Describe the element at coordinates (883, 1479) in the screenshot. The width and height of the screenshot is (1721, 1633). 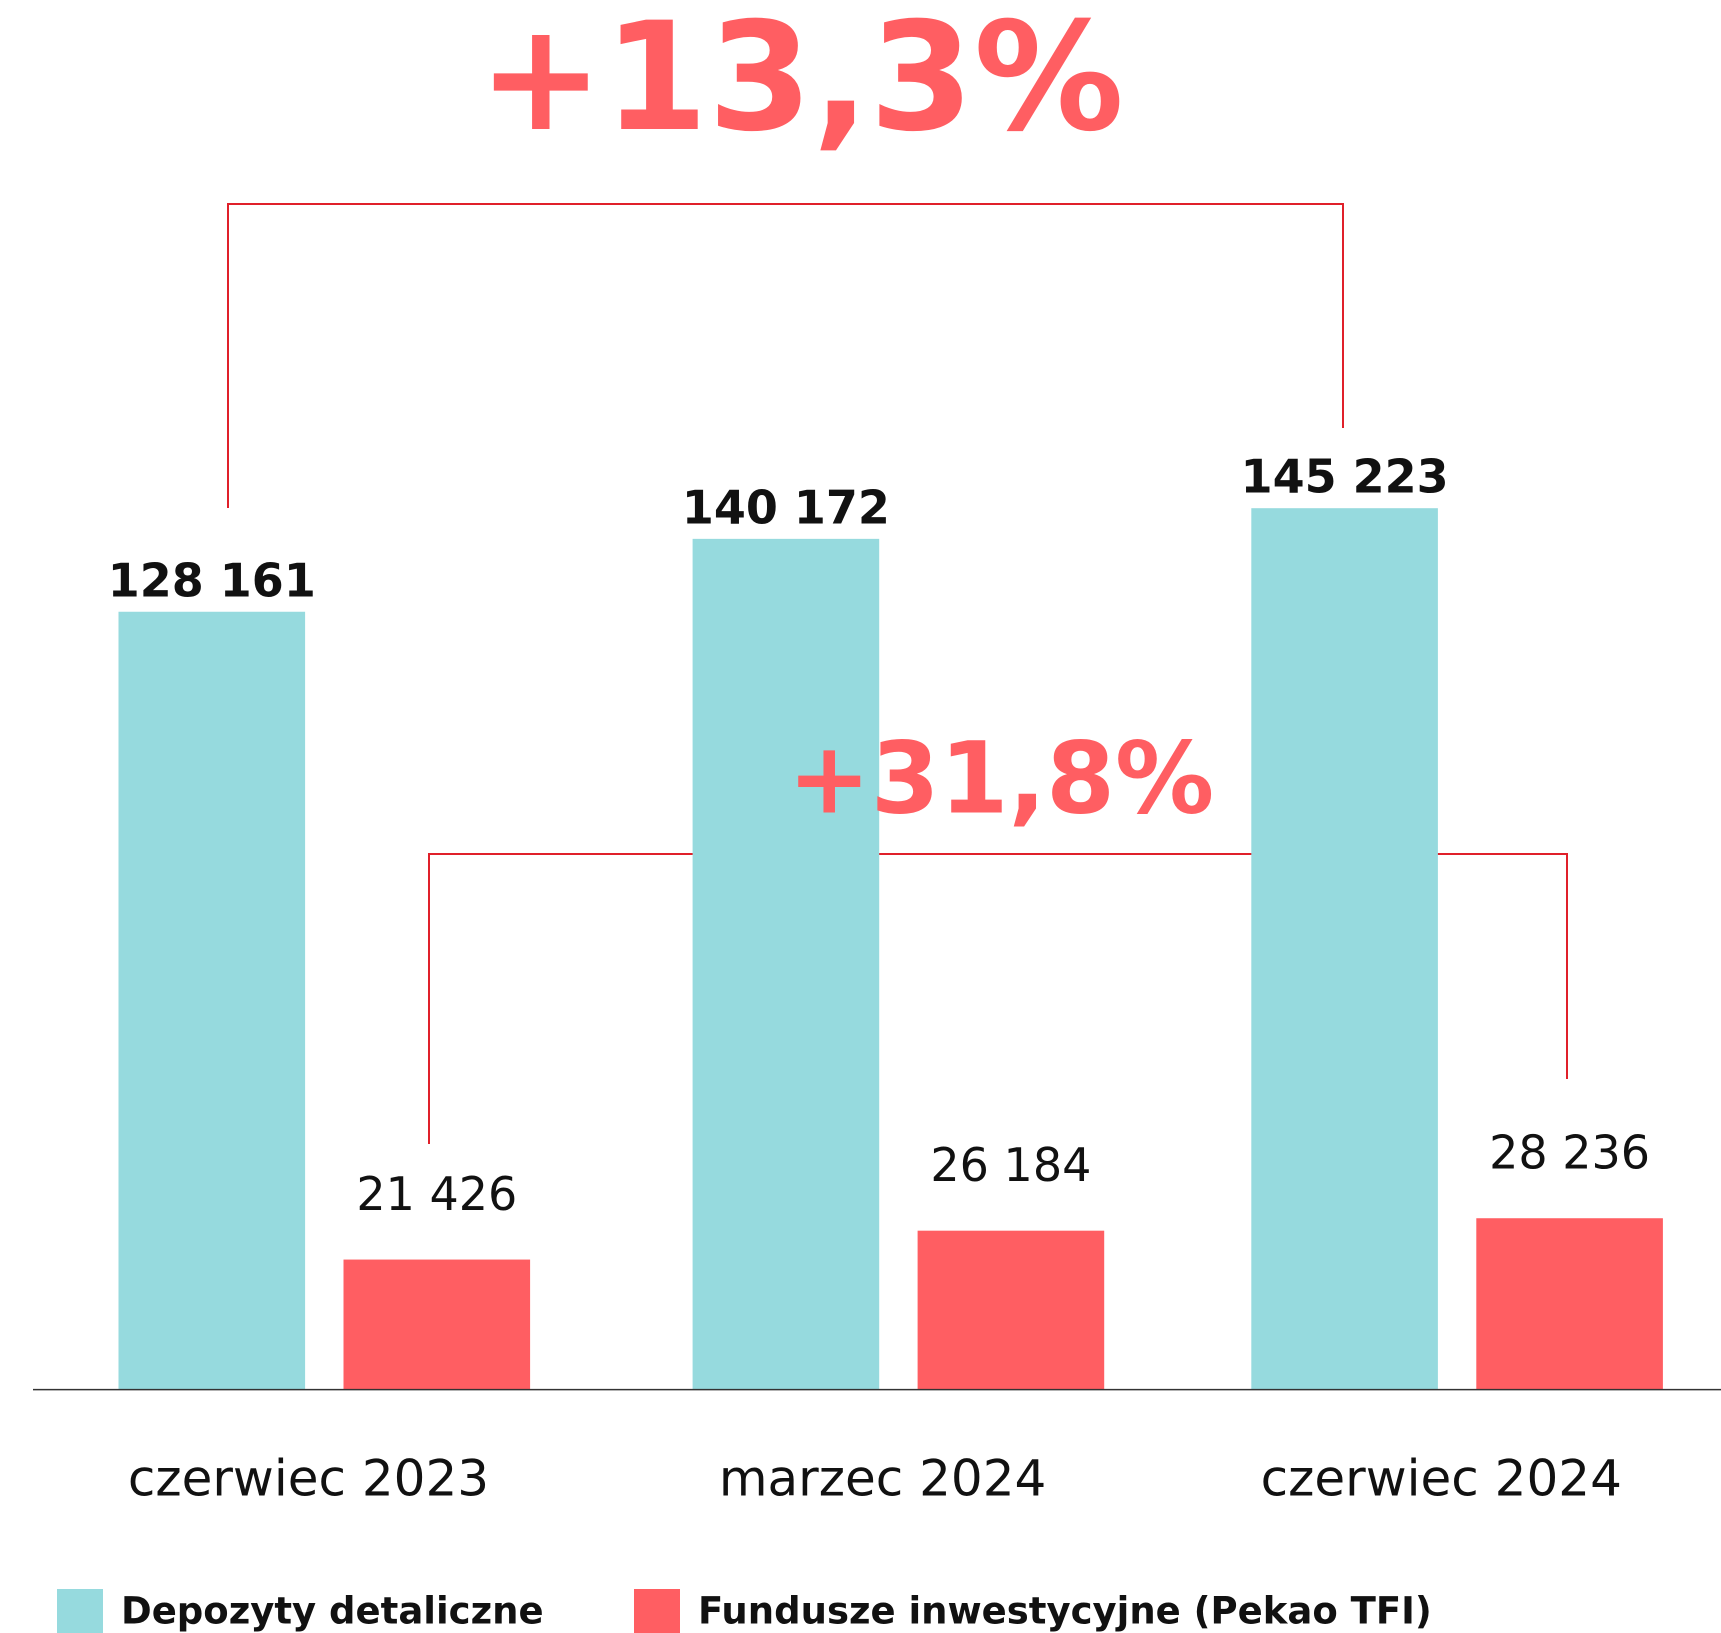
I see `x-tick-label: marzec 2024` at that location.